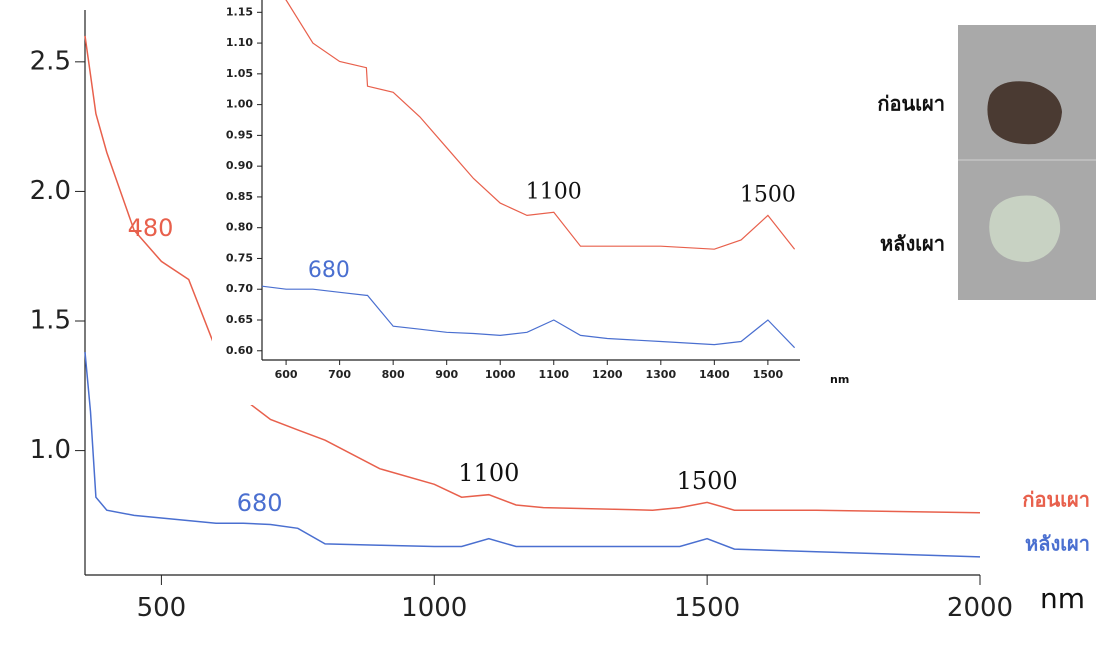 Image resolution: width=1096 pixels, height=647 pixels. What do you see at coordinates (1057, 543) in the screenshot?
I see `legend-label: หลังเผา` at bounding box center [1057, 543].